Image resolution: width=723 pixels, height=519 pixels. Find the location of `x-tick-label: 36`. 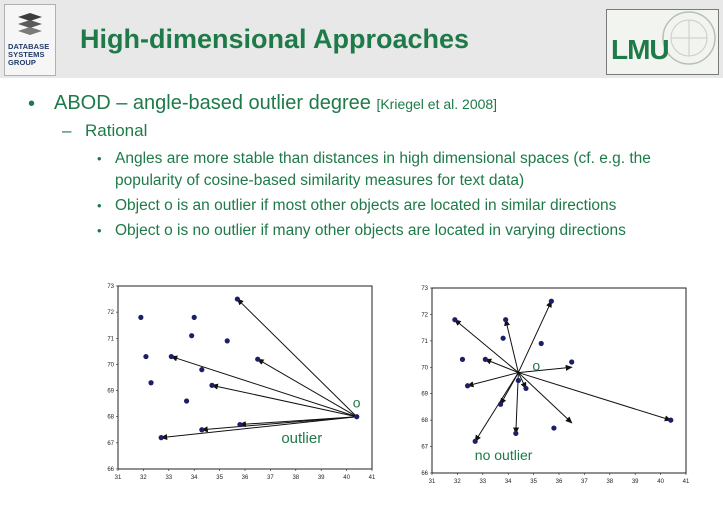

x-tick-label: 36 is located at coordinates (245, 478).